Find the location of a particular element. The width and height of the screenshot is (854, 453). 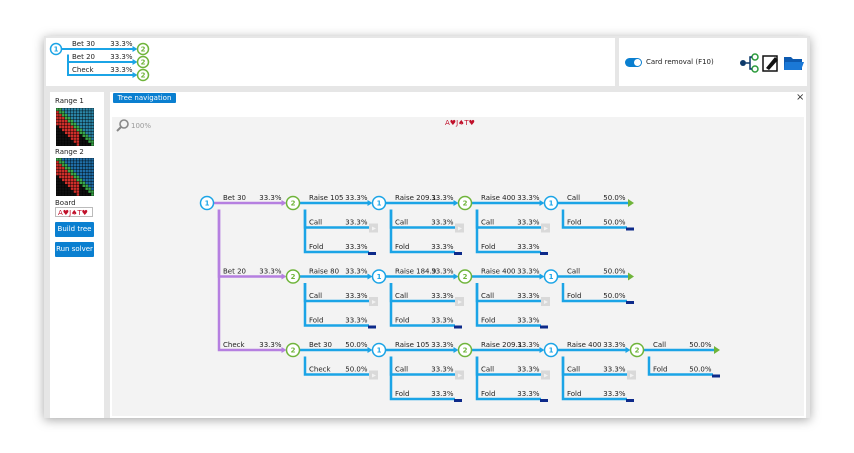

range1-grid is located at coordinates (75, 127).